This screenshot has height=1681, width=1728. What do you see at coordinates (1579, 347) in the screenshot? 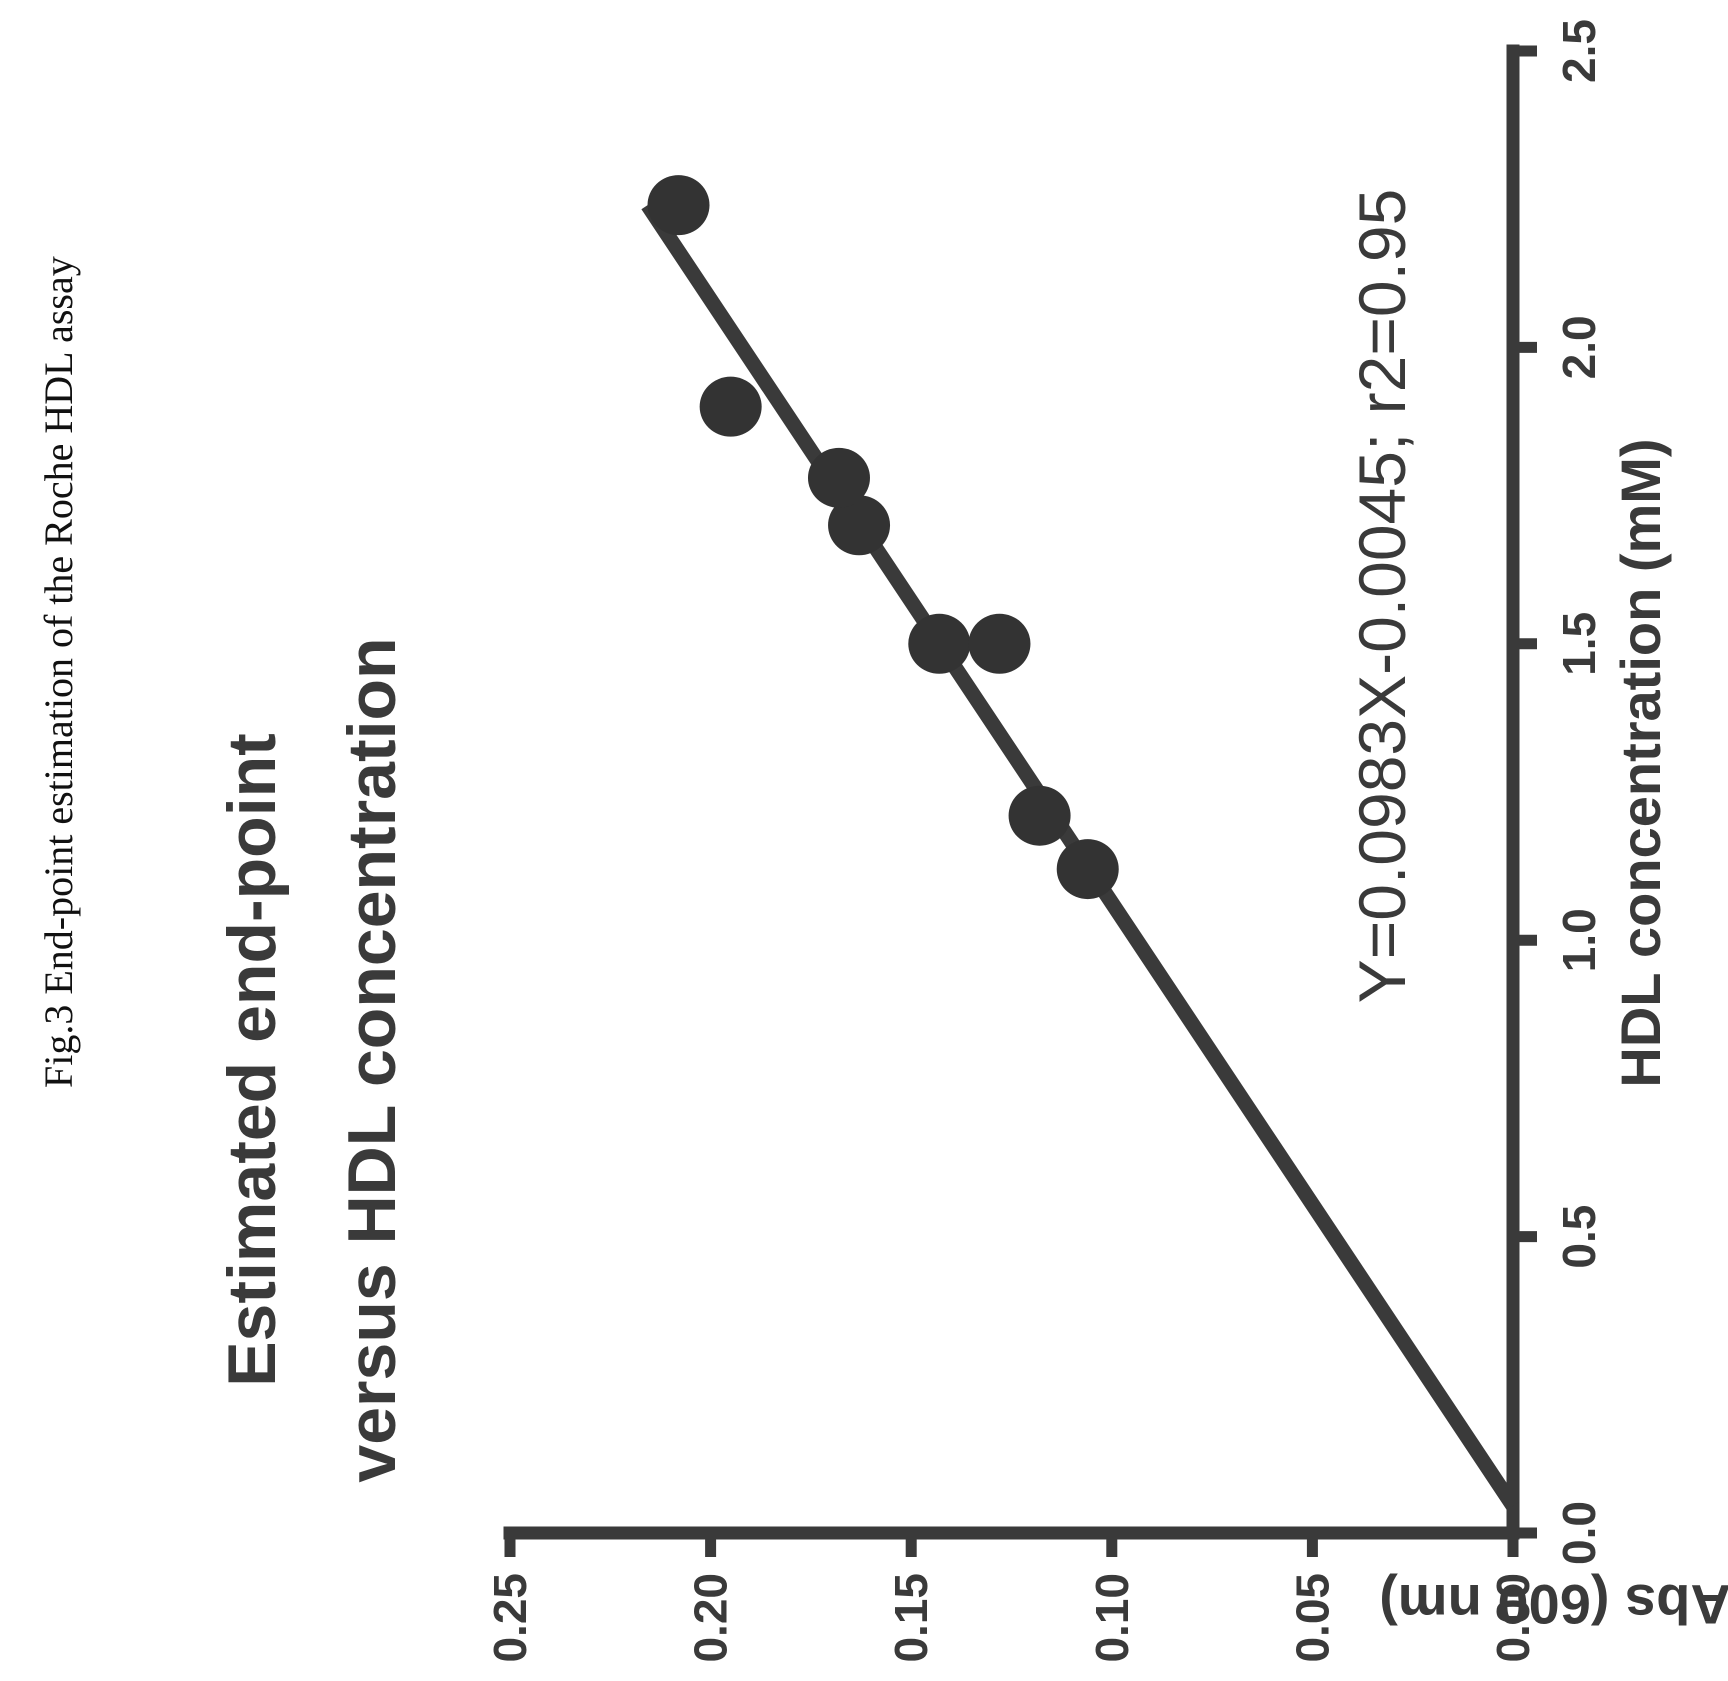
I see `x-tick-label: 2.0` at bounding box center [1579, 347].